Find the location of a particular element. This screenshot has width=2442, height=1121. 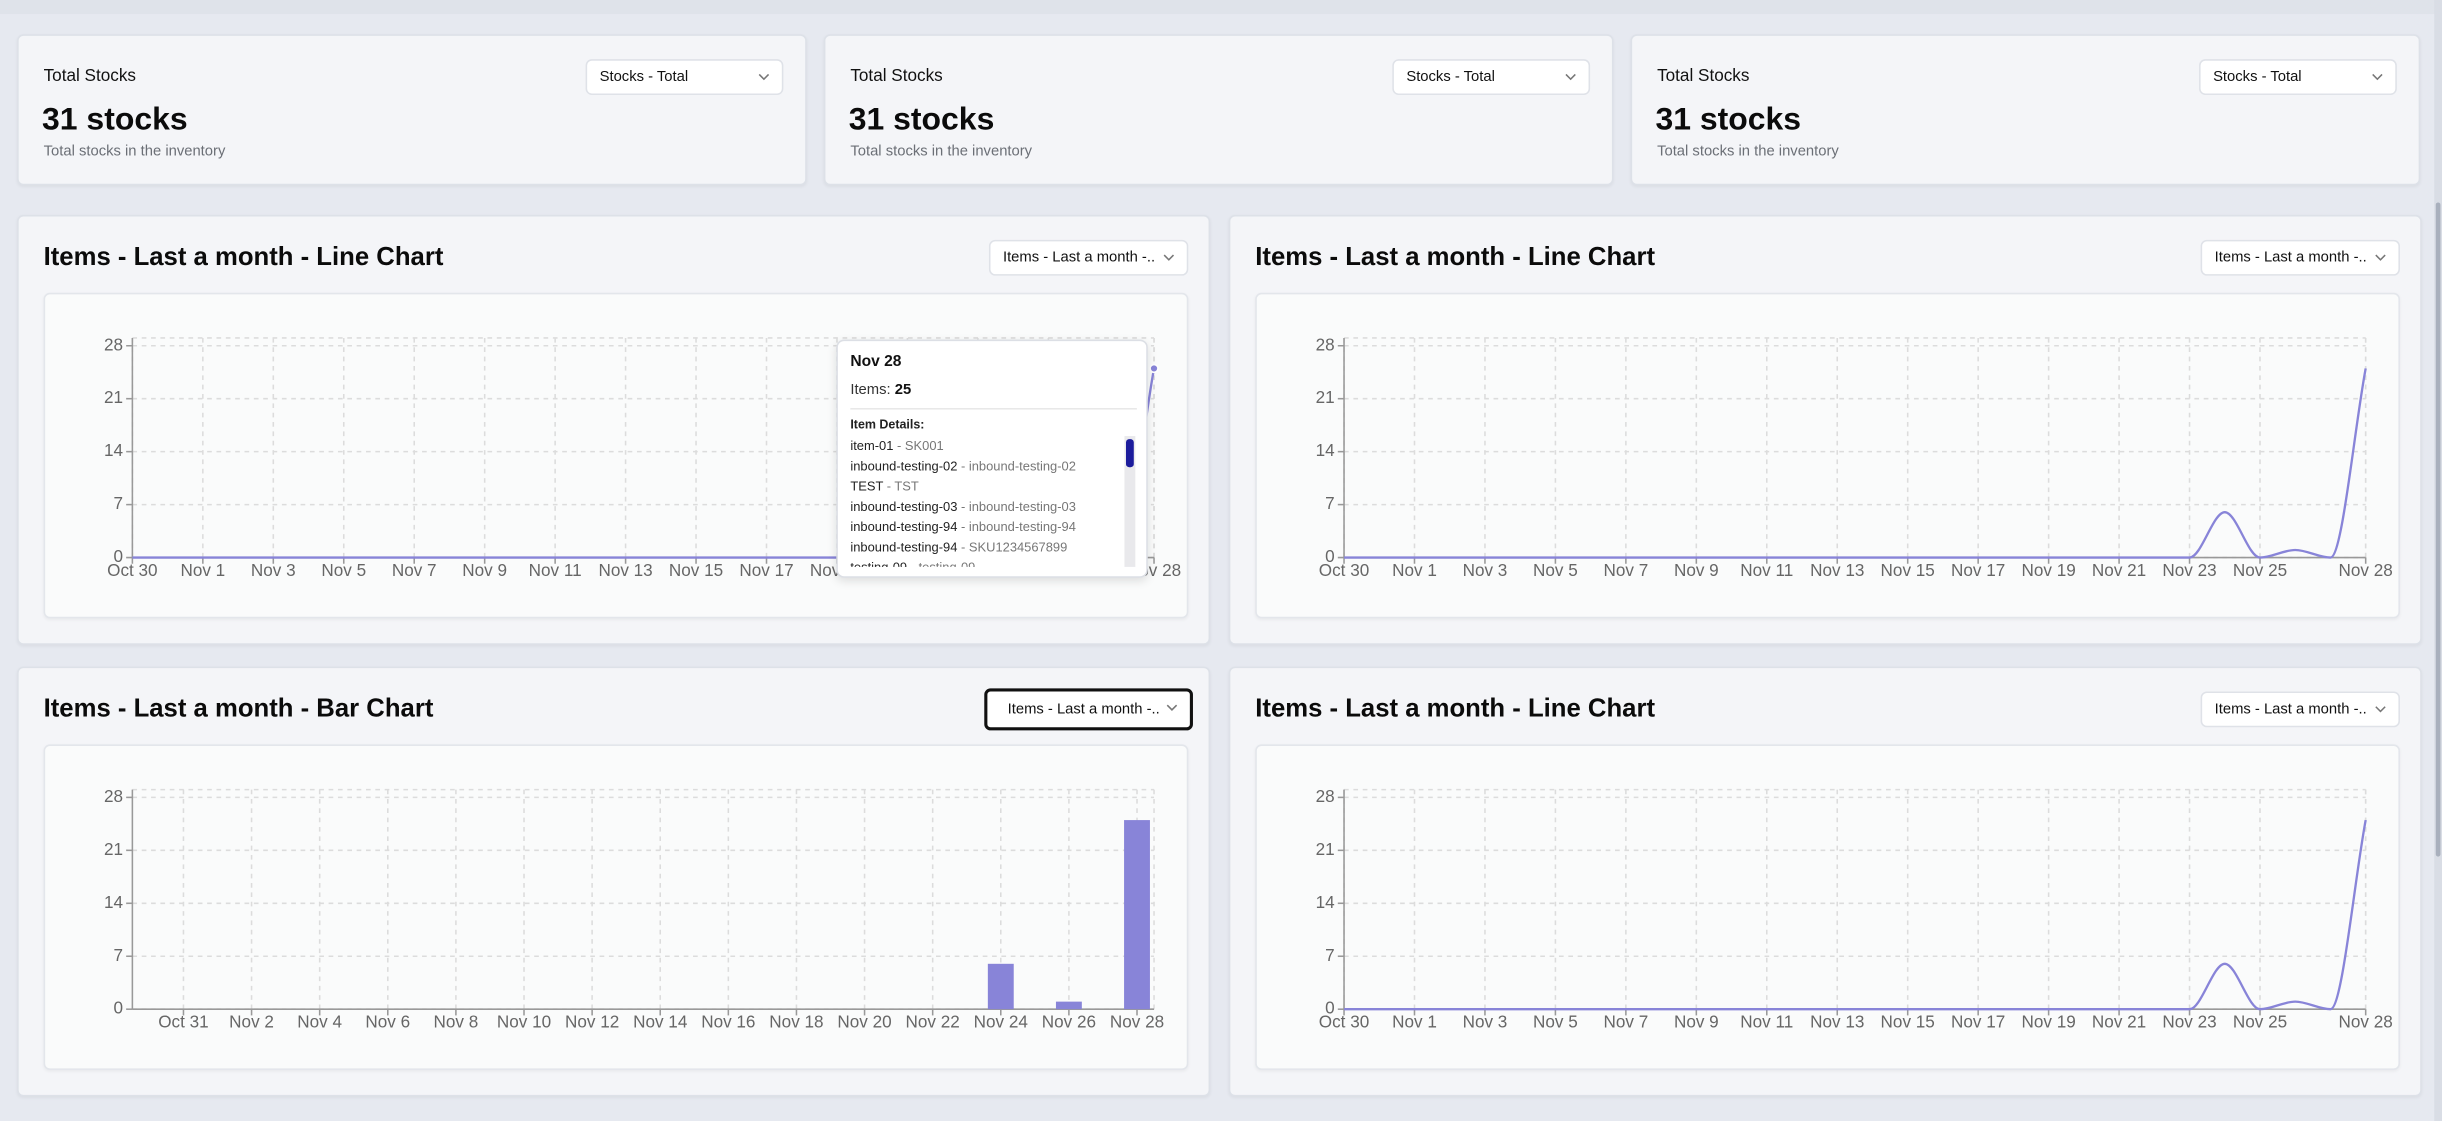

x-tick-label: Nov 8 is located at coordinates (456, 1022).